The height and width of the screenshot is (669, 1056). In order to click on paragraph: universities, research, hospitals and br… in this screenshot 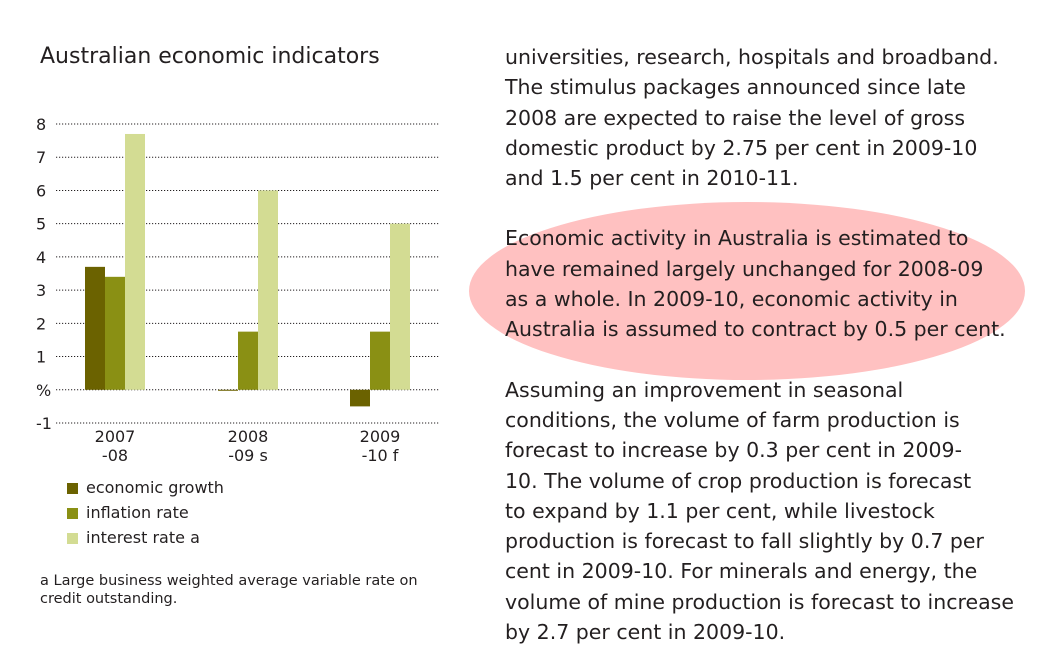, I will do `click(752, 118)`.